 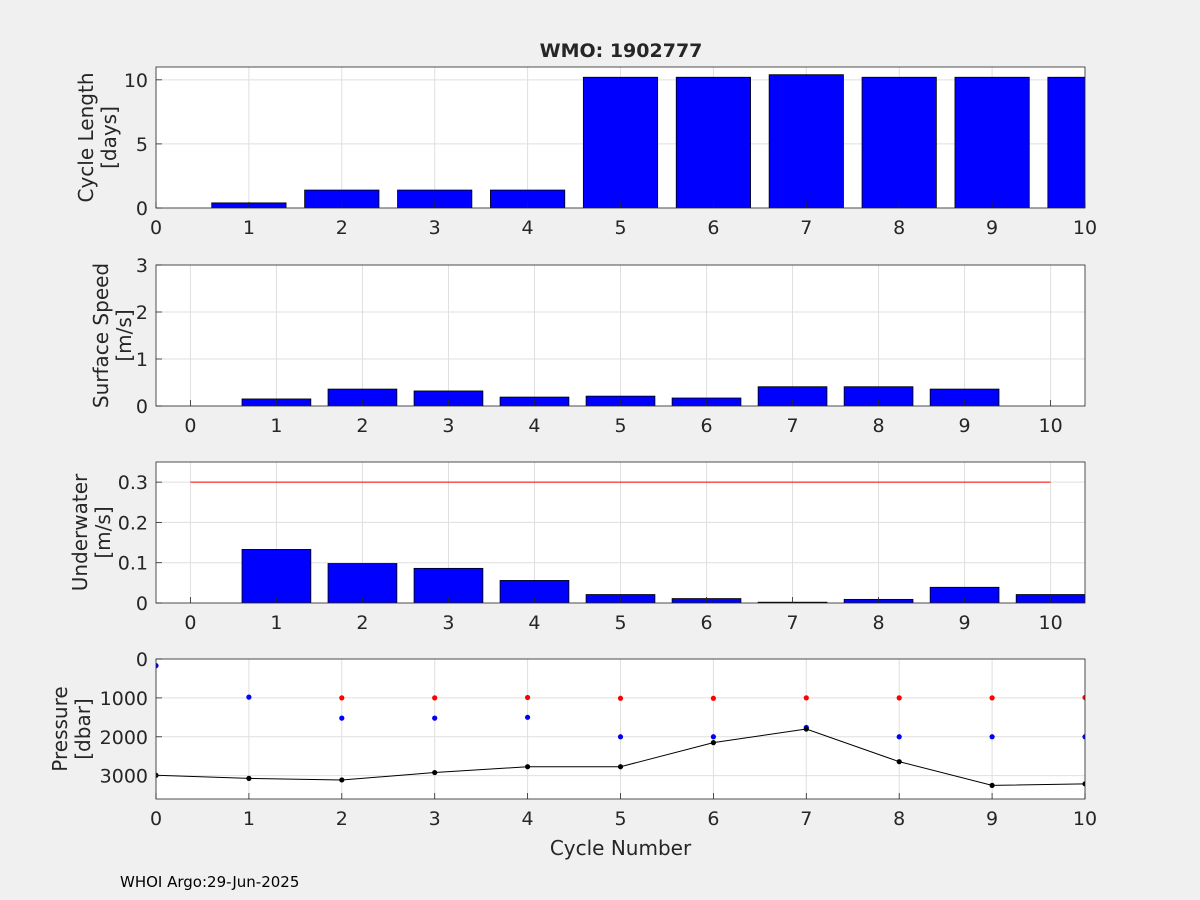 I want to click on y-tick-label: 2, so click(x=142, y=313).